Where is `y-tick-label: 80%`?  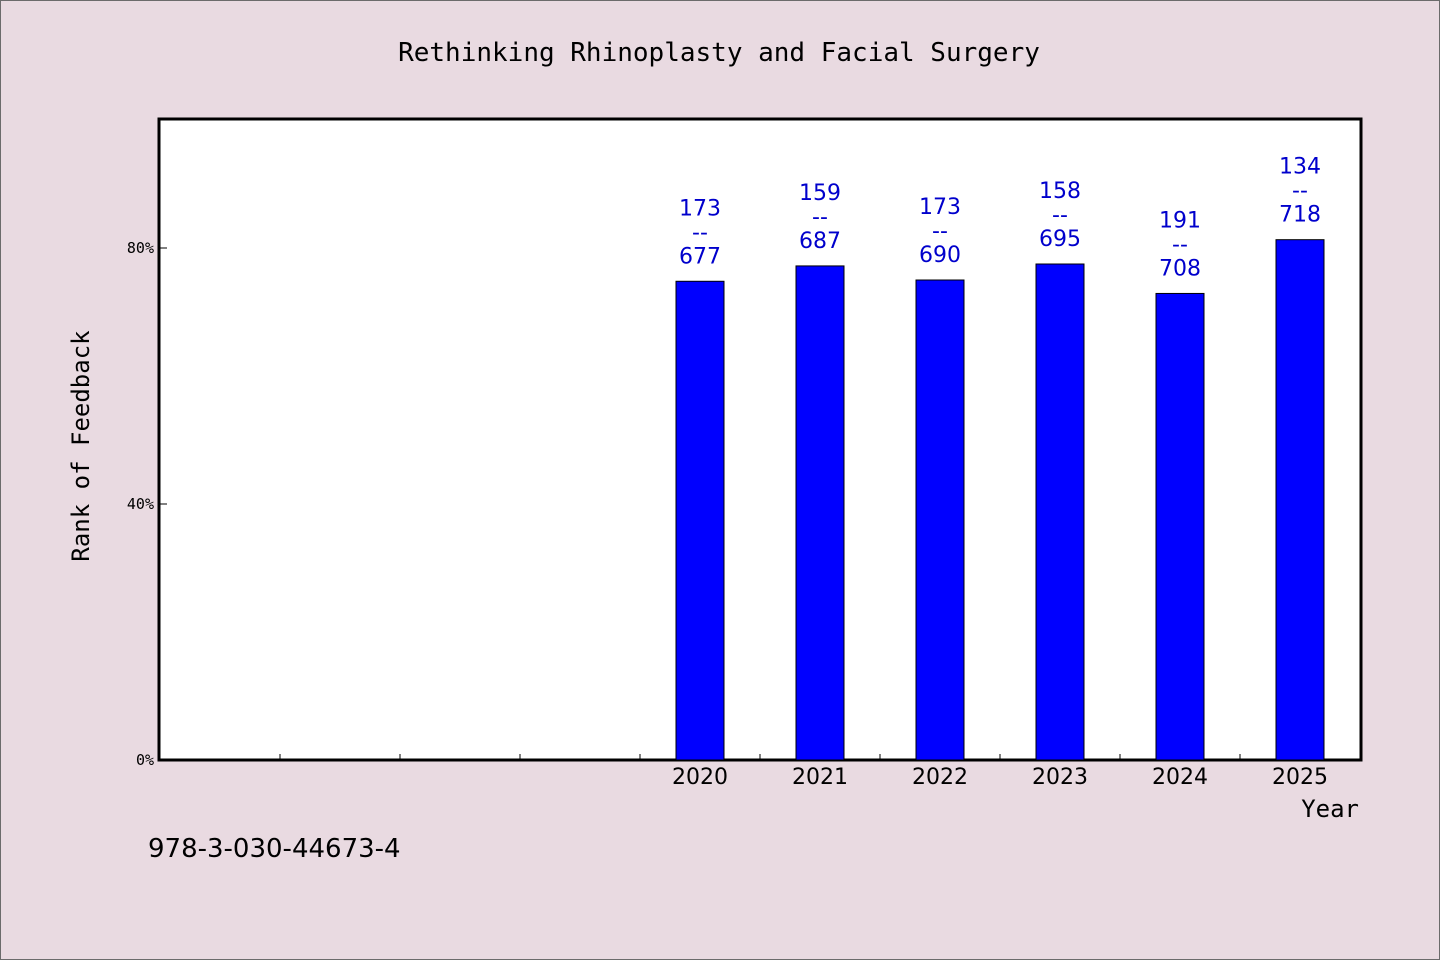
y-tick-label: 80% is located at coordinates (140, 248).